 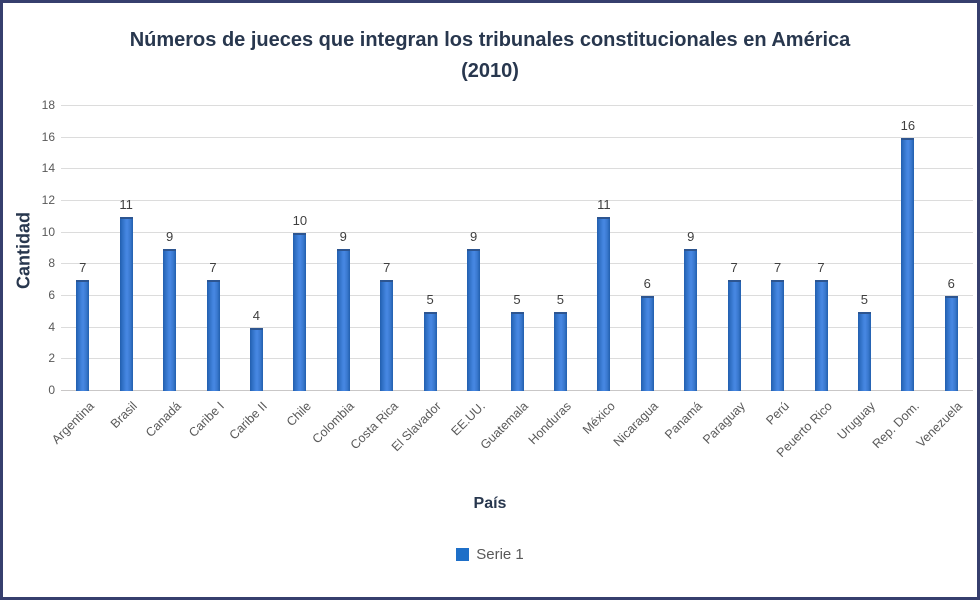 I want to click on data-label-uruguay: 5, so click(x=864, y=299).